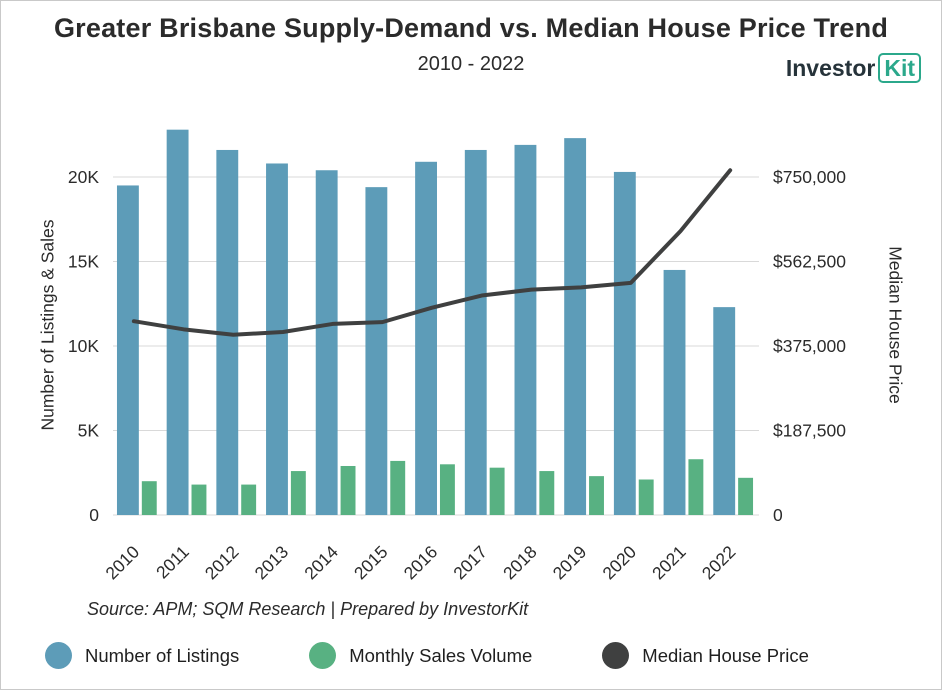 This screenshot has height=690, width=942. Describe the element at coordinates (746, 496) in the screenshot. I see `sales-bar-2022` at that location.